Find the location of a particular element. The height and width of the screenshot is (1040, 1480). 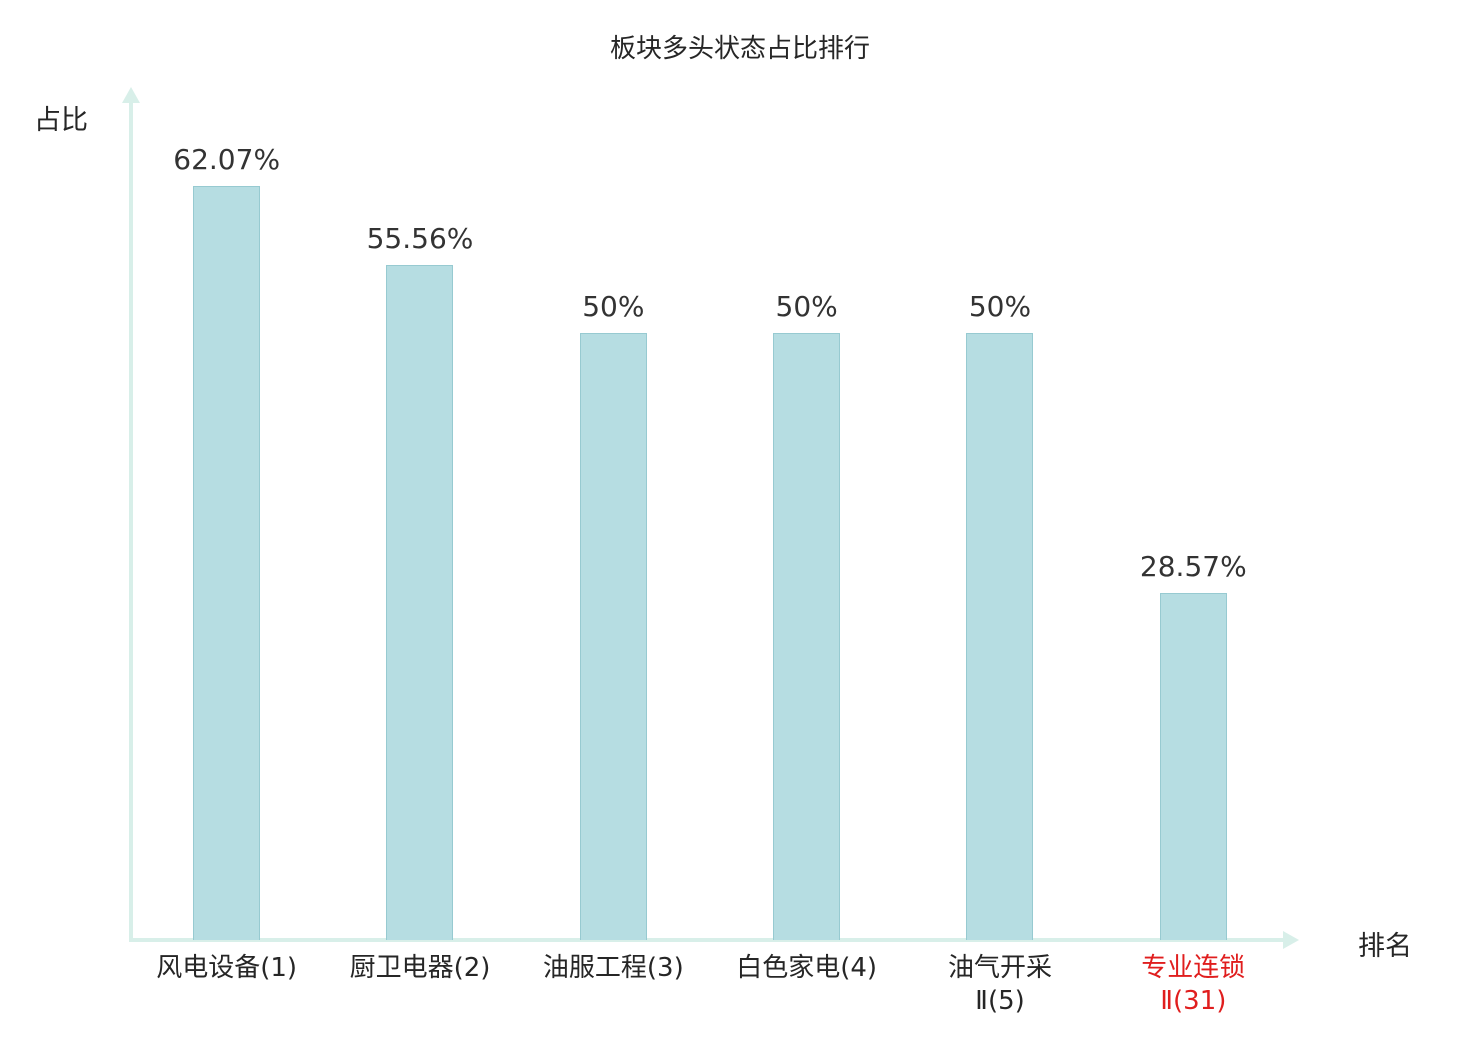

bar-column: 55.56% is located at coordinates (419, 515).